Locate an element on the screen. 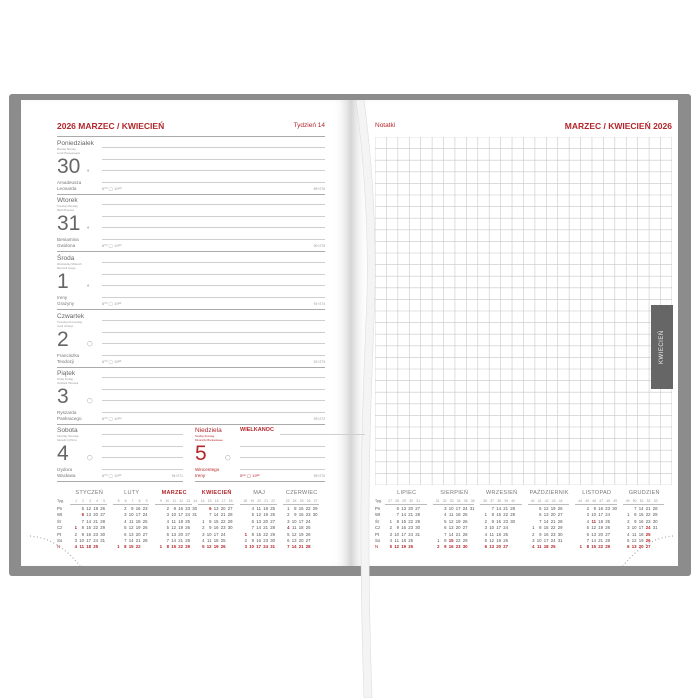 The width and height of the screenshot is (700, 700). calendar-day: 25 is located at coordinates (187, 521).